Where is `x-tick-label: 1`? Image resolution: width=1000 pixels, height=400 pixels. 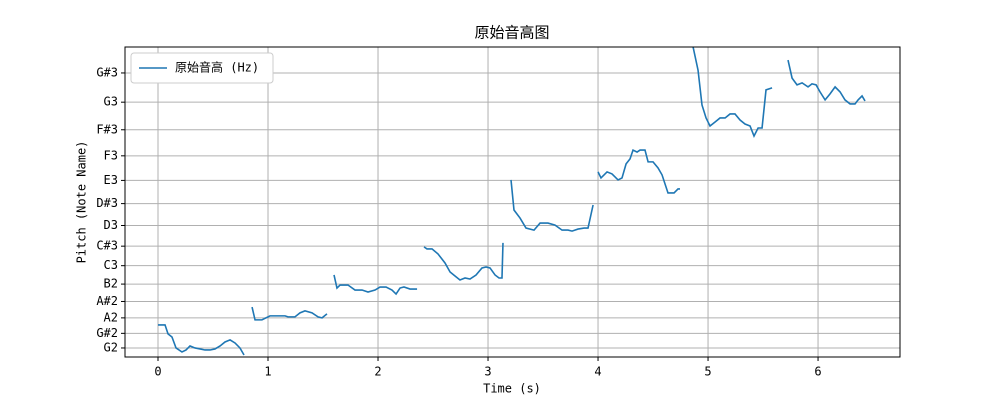
x-tick-label: 1 is located at coordinates (267, 372).